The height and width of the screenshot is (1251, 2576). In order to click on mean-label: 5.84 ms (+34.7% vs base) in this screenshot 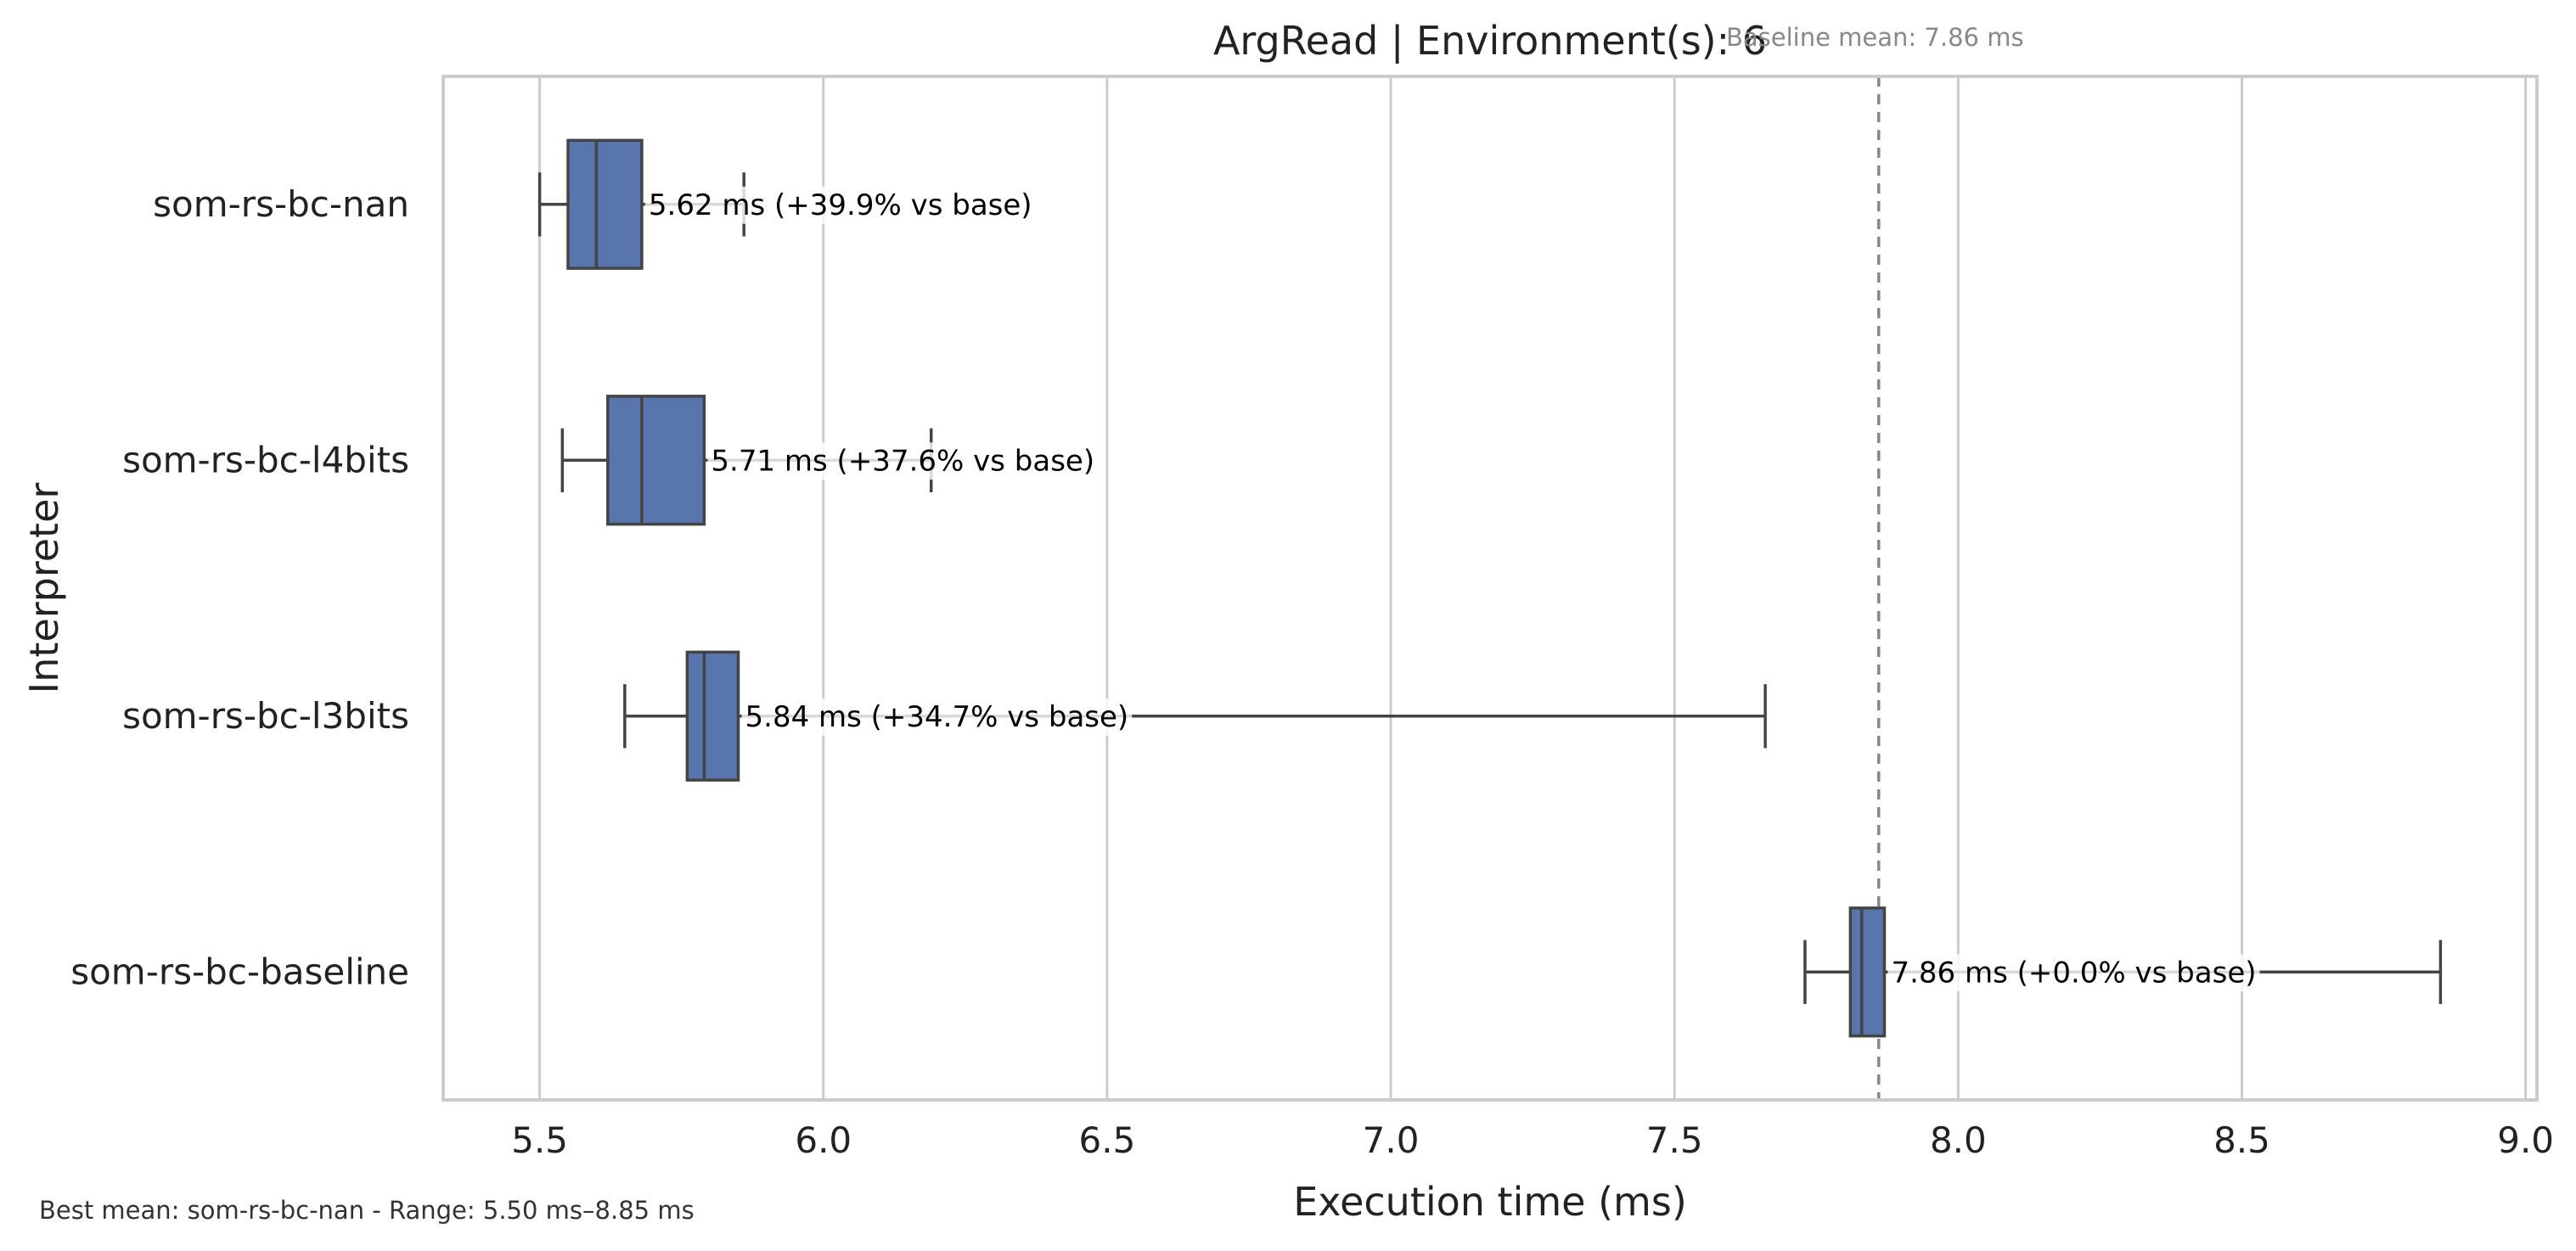, I will do `click(937, 717)`.